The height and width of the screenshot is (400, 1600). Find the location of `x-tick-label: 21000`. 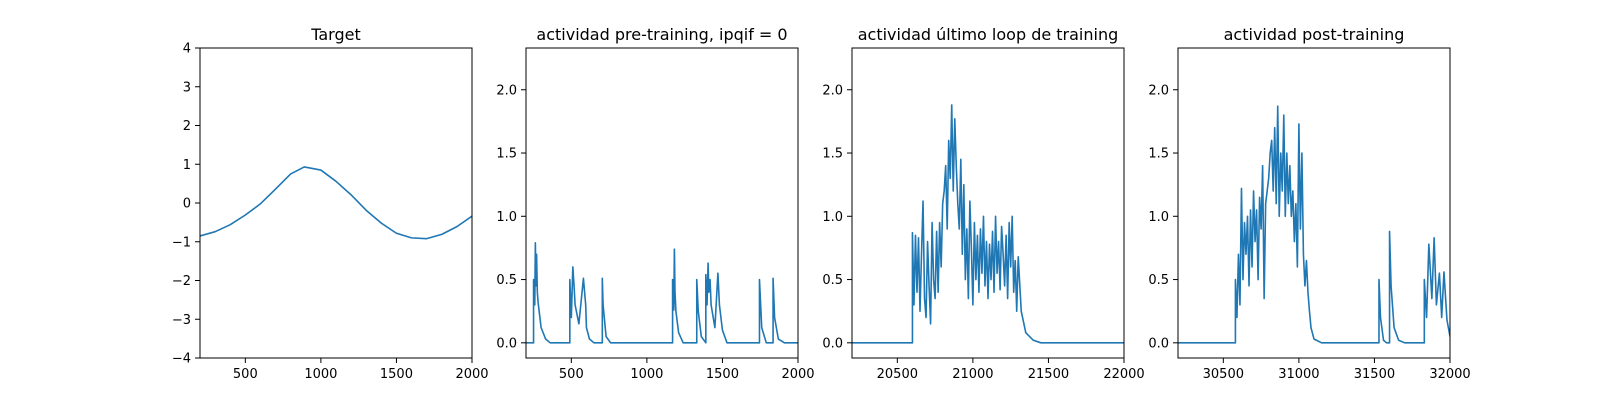

x-tick-label: 21000 is located at coordinates (972, 374).